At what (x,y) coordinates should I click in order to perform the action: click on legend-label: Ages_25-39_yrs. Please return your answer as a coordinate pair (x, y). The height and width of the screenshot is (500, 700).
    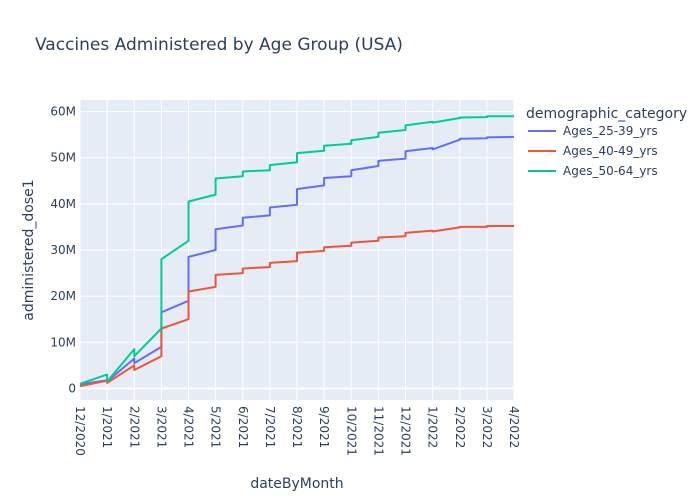
    Looking at the image, I should click on (610, 131).